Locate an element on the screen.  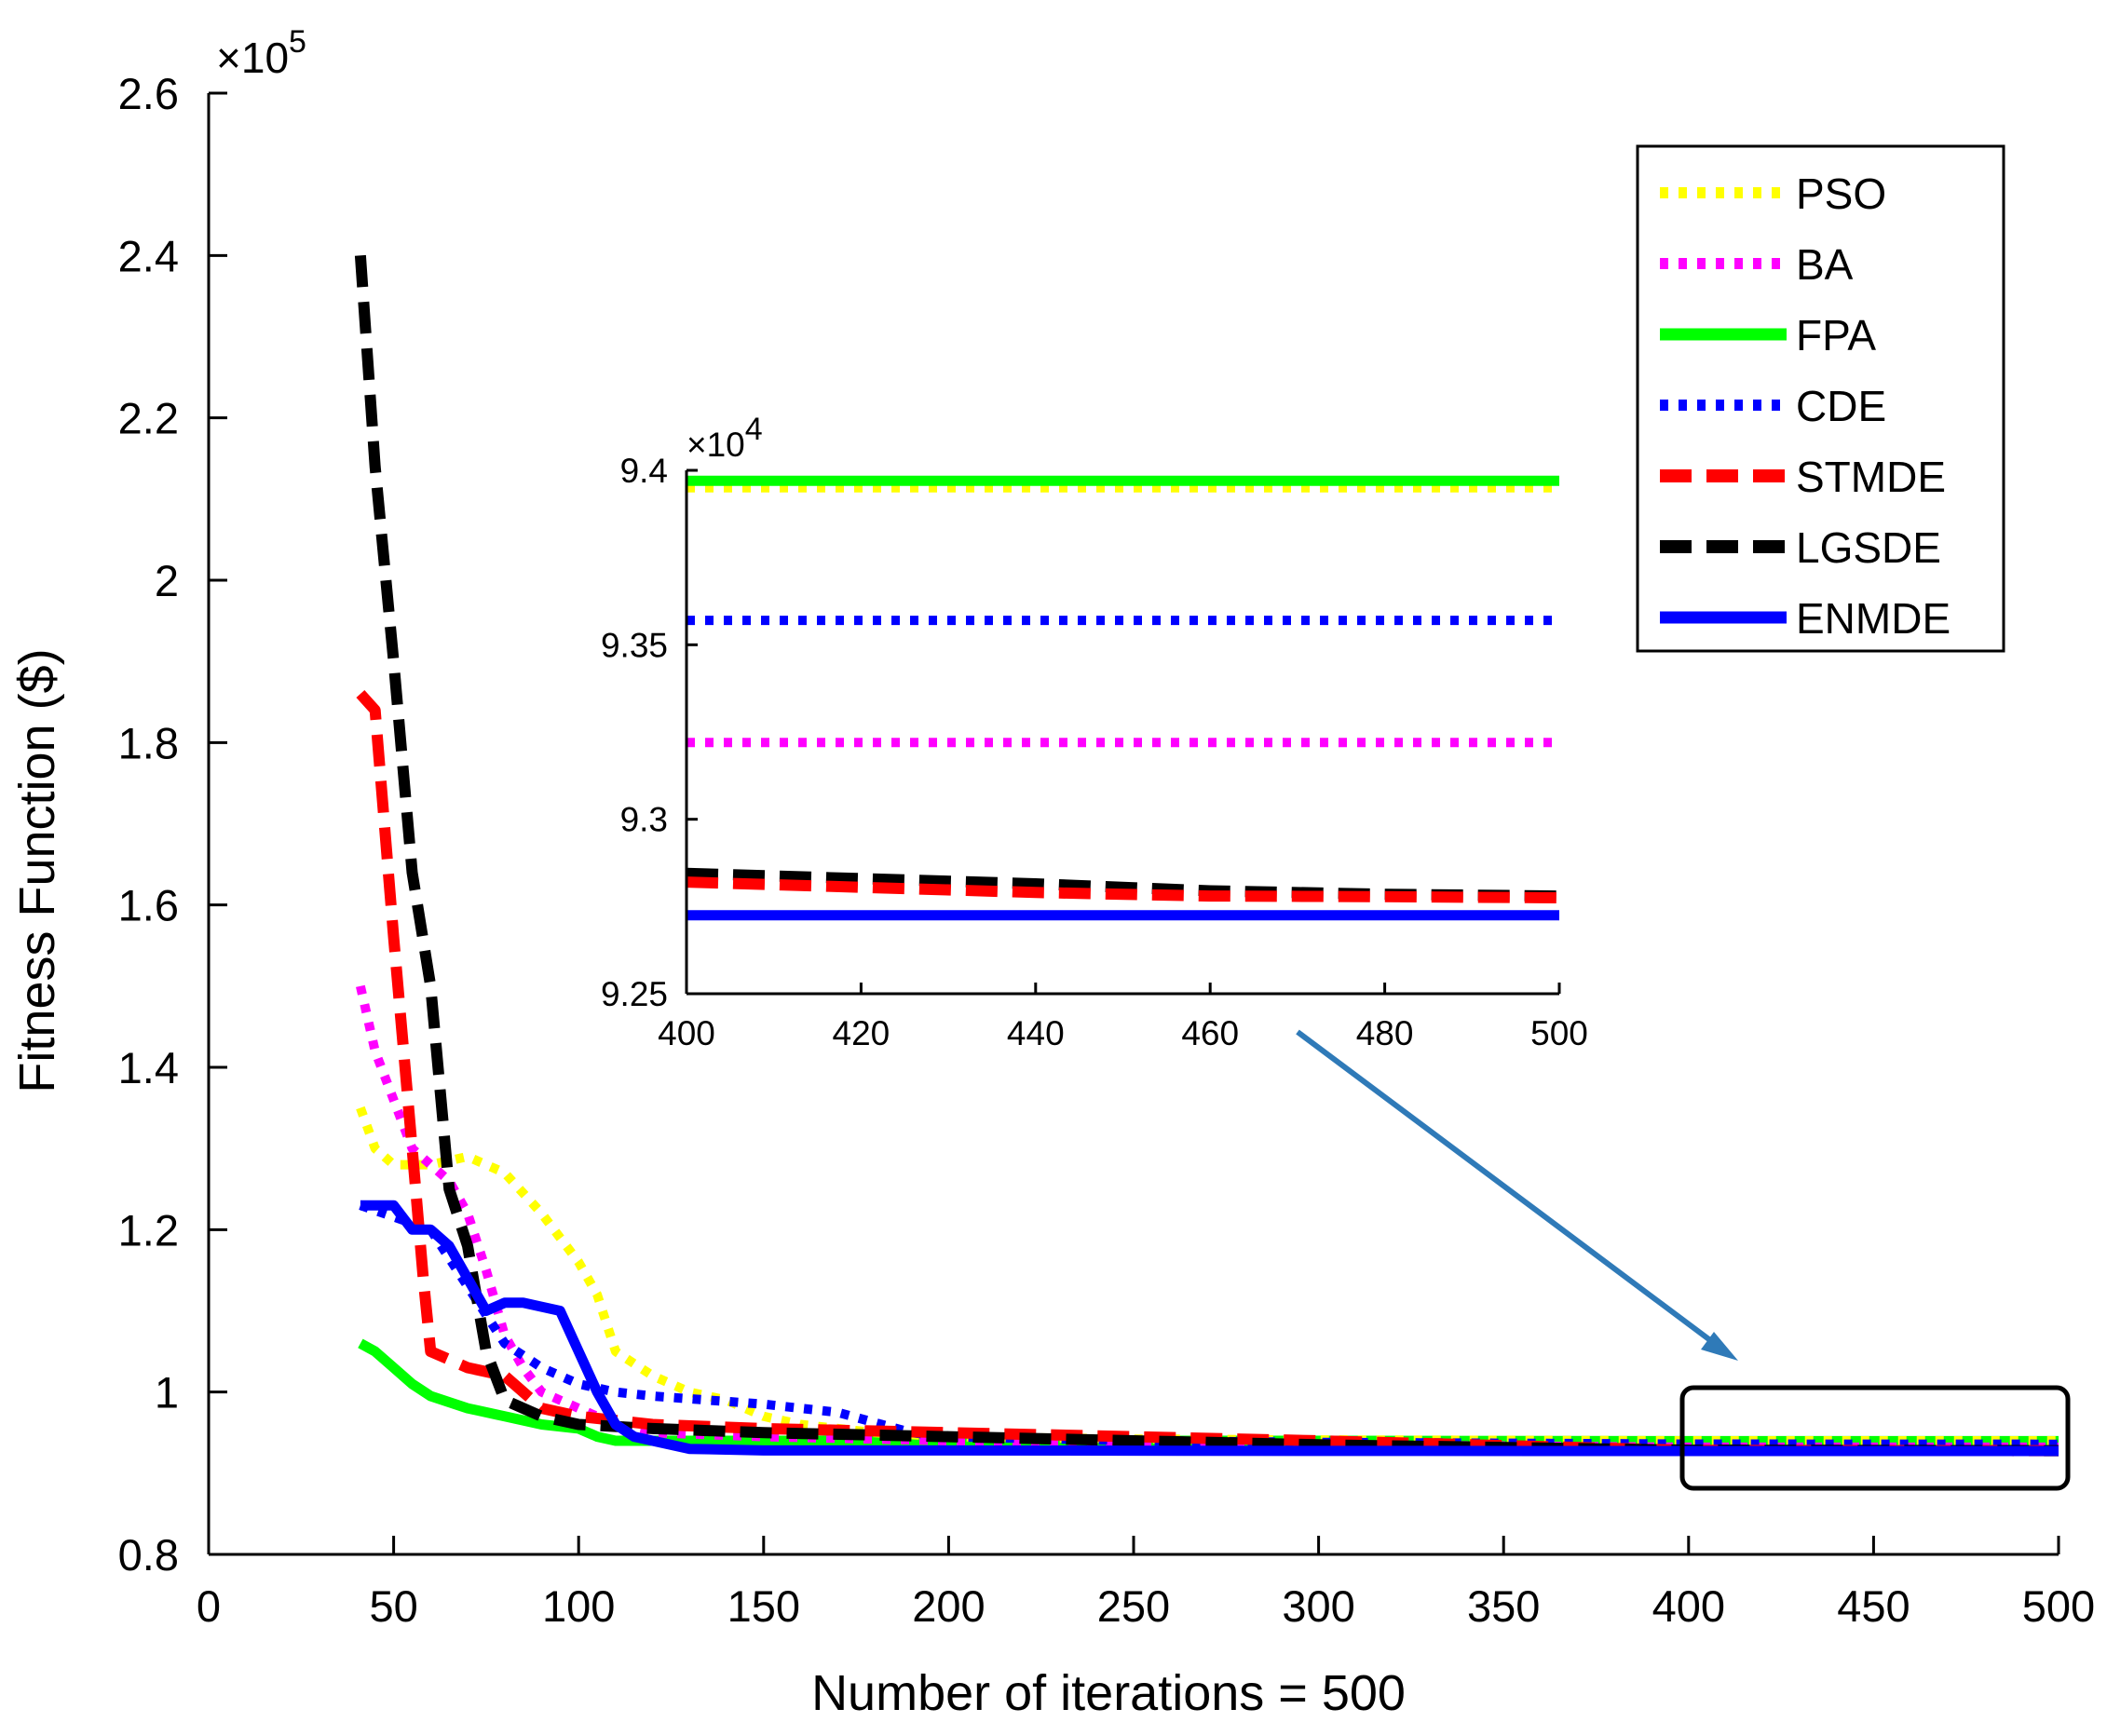
x-axis-title: Number of iterations = 500 is located at coordinates (1108, 1693).